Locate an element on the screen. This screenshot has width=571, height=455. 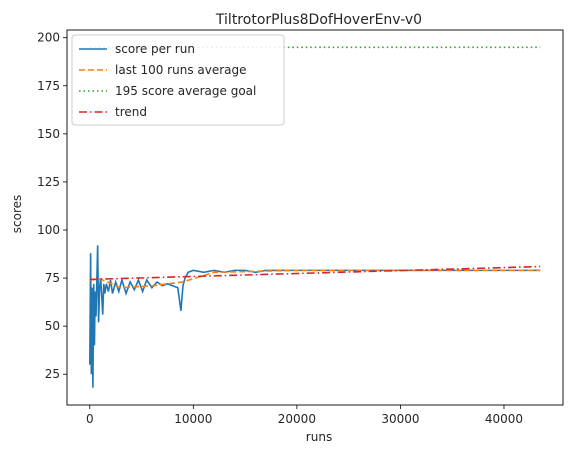
x-axis-label: runs is located at coordinates (319, 437).